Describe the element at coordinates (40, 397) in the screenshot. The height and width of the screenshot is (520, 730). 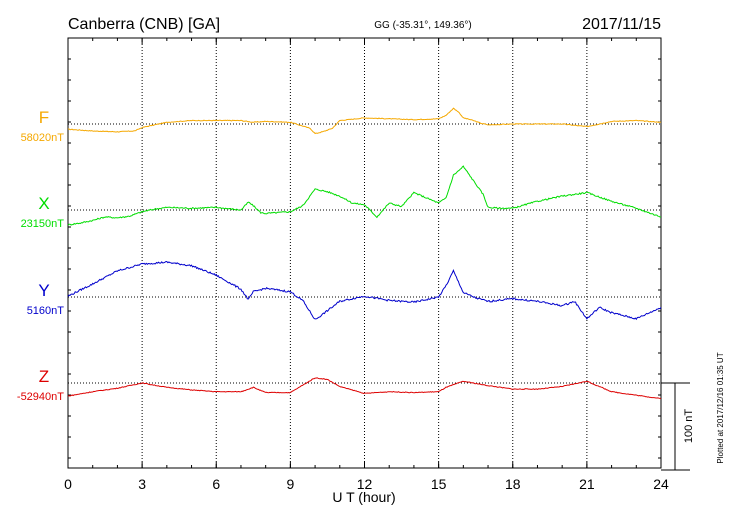
I see `series-baseline-Z: -52940nT` at that location.